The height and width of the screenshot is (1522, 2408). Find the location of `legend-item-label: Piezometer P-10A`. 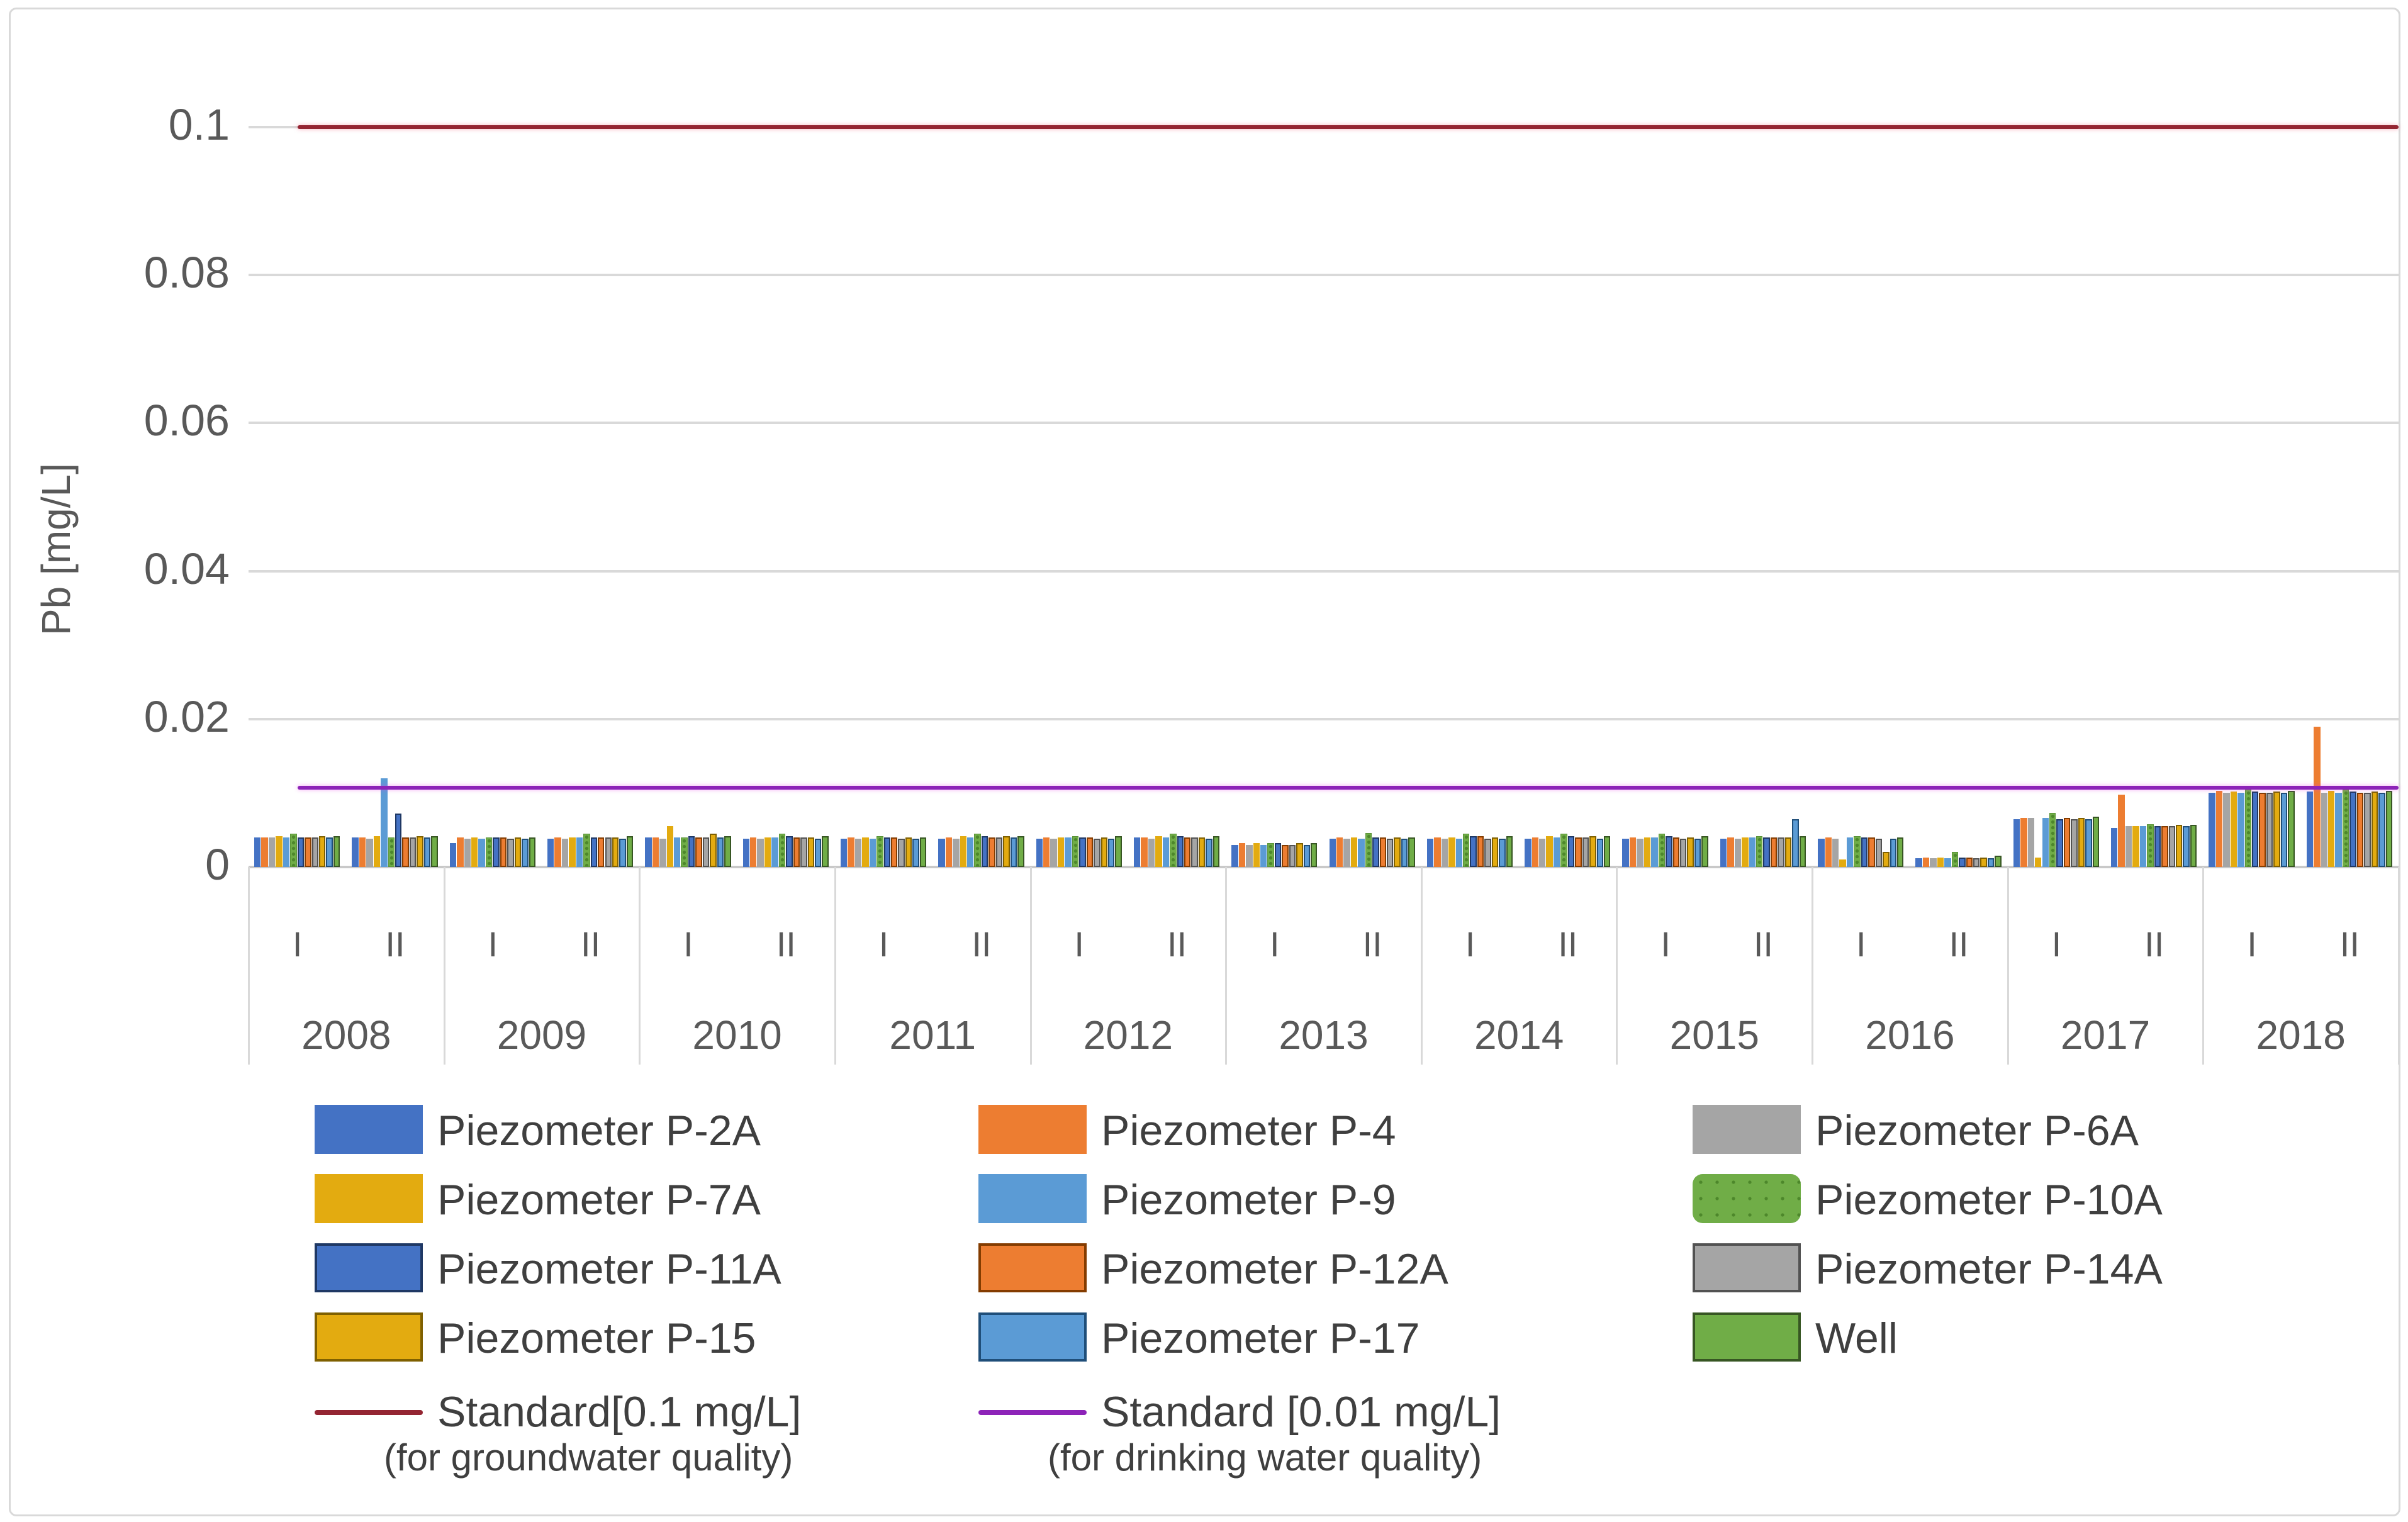

legend-item-label: Piezometer P-10A is located at coordinates (1989, 1200).